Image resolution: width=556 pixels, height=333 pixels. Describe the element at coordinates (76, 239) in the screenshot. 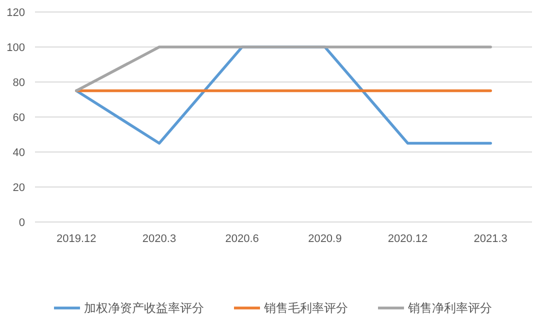

I see `x-tick-label: 2019.12` at that location.